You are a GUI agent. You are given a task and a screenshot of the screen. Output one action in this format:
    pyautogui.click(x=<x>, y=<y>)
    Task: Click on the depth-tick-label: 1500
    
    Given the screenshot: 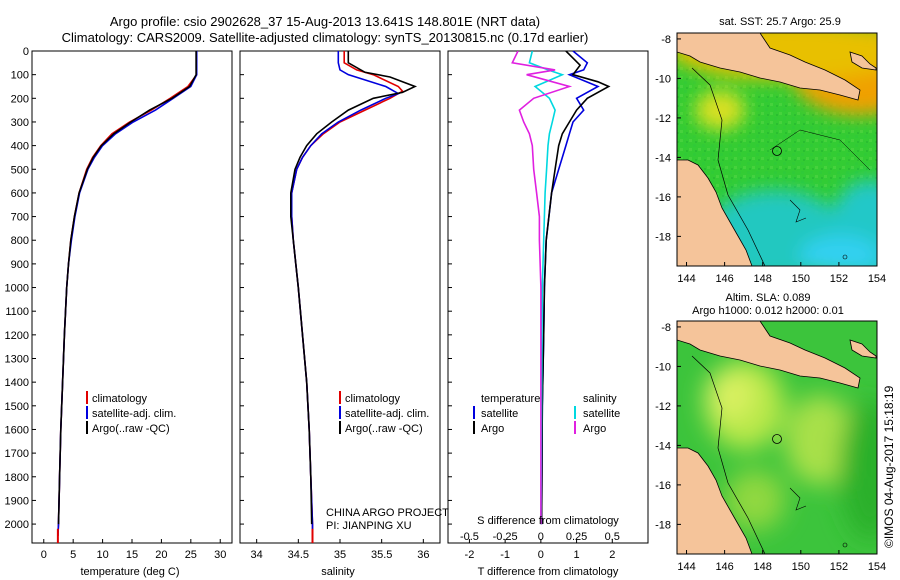 What is the action you would take?
    pyautogui.click(x=17, y=407)
    